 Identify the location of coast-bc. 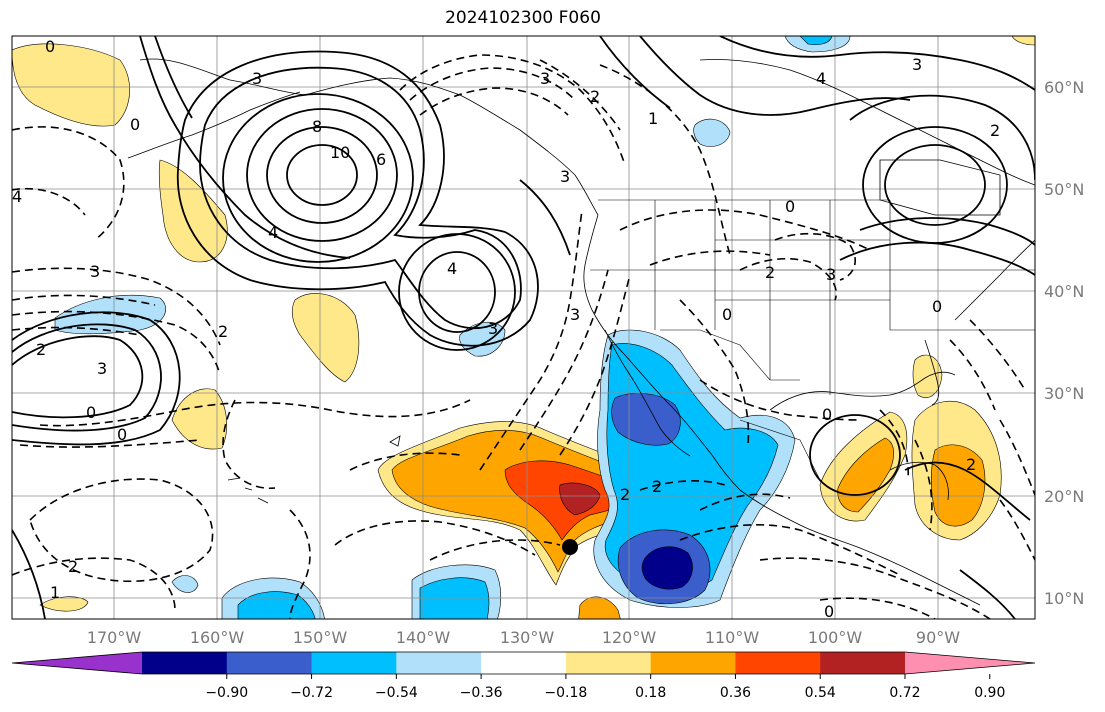
(662, 352).